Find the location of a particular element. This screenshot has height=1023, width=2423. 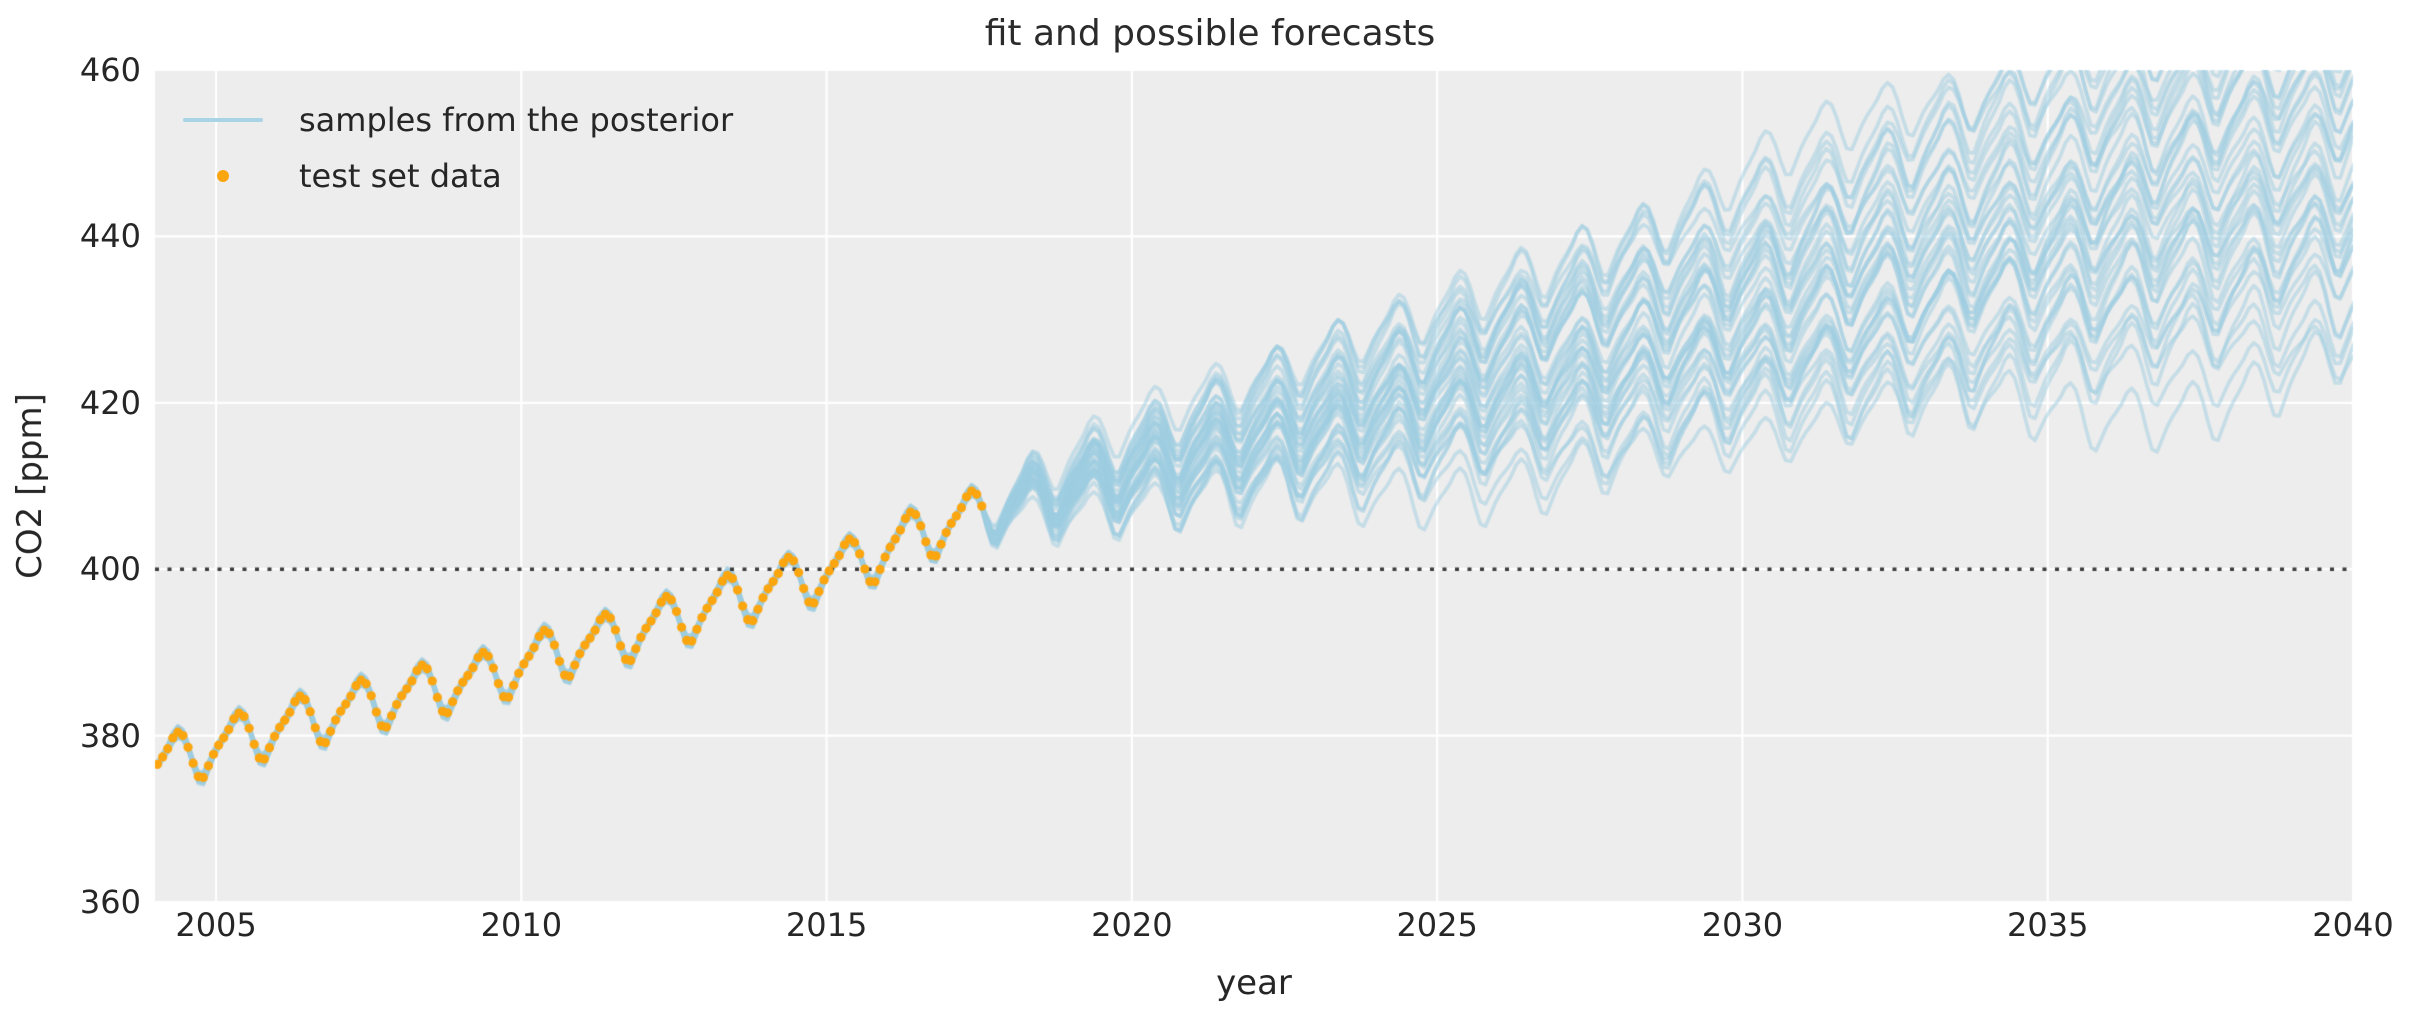

legend-item-posterior: samples from the posterior is located at coordinates (458, 120).